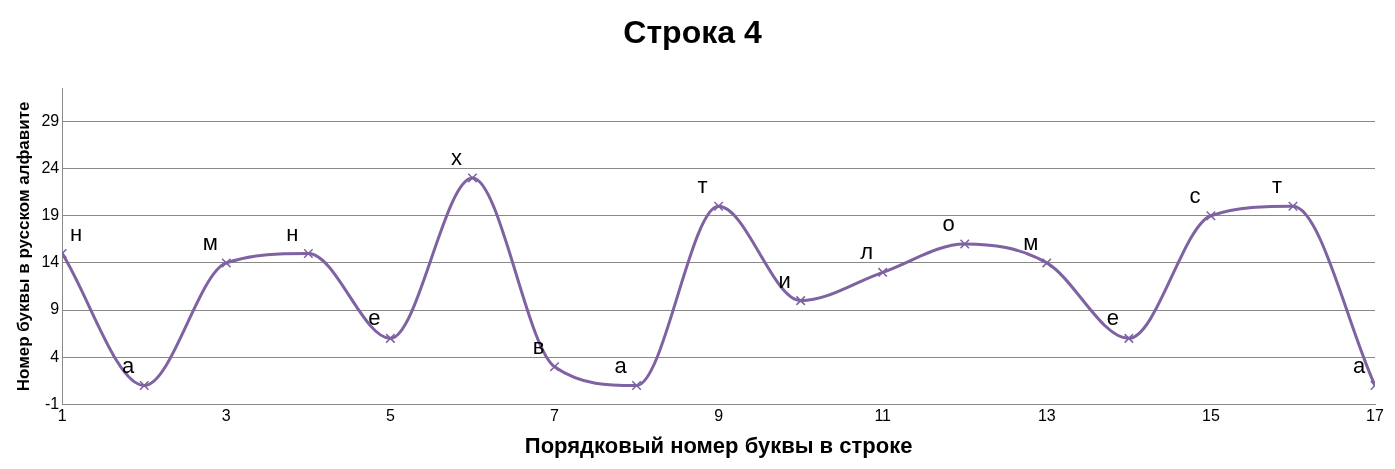 Image resolution: width=1395 pixels, height=469 pixels. What do you see at coordinates (50, 120) in the screenshot?
I see `y-tick-label: 29` at bounding box center [50, 120].